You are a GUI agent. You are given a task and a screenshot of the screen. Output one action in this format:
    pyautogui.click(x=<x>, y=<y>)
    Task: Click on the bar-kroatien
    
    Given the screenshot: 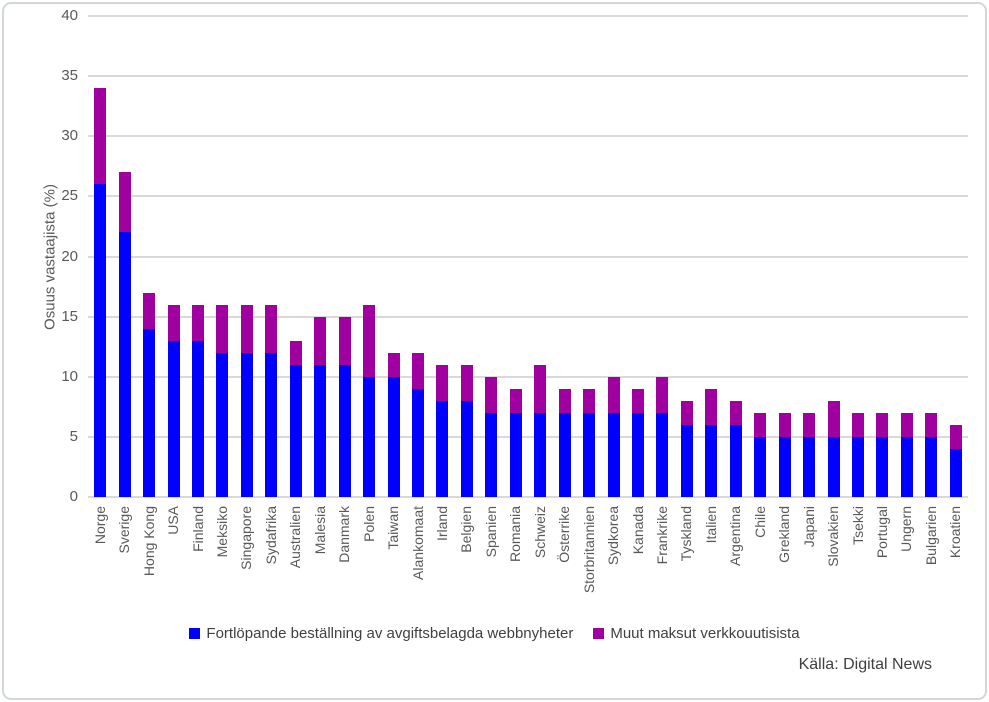 What is the action you would take?
    pyautogui.click(x=955, y=460)
    